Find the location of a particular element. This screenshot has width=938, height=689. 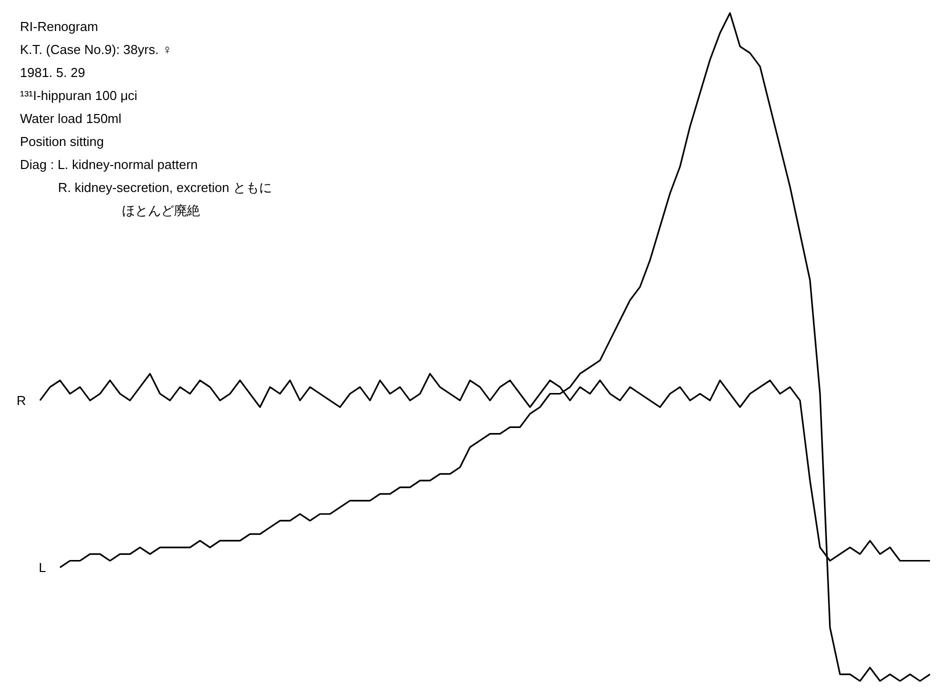

annotation: R. kidney-secretion, excretion ともに is located at coordinates (165, 187).